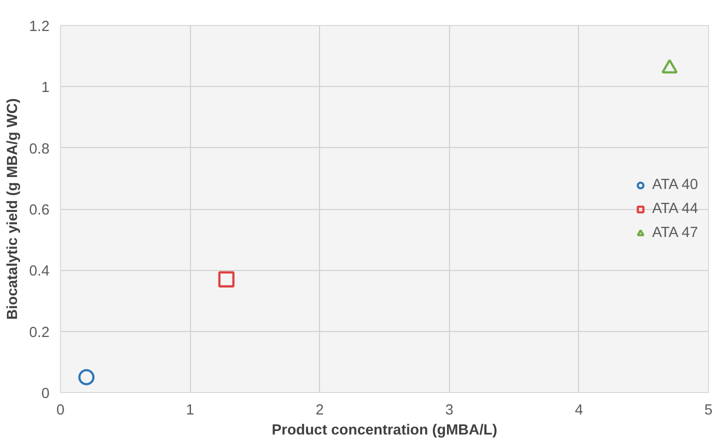  Describe the element at coordinates (60, 410) in the screenshot. I see `x-tick-label: 0` at that location.